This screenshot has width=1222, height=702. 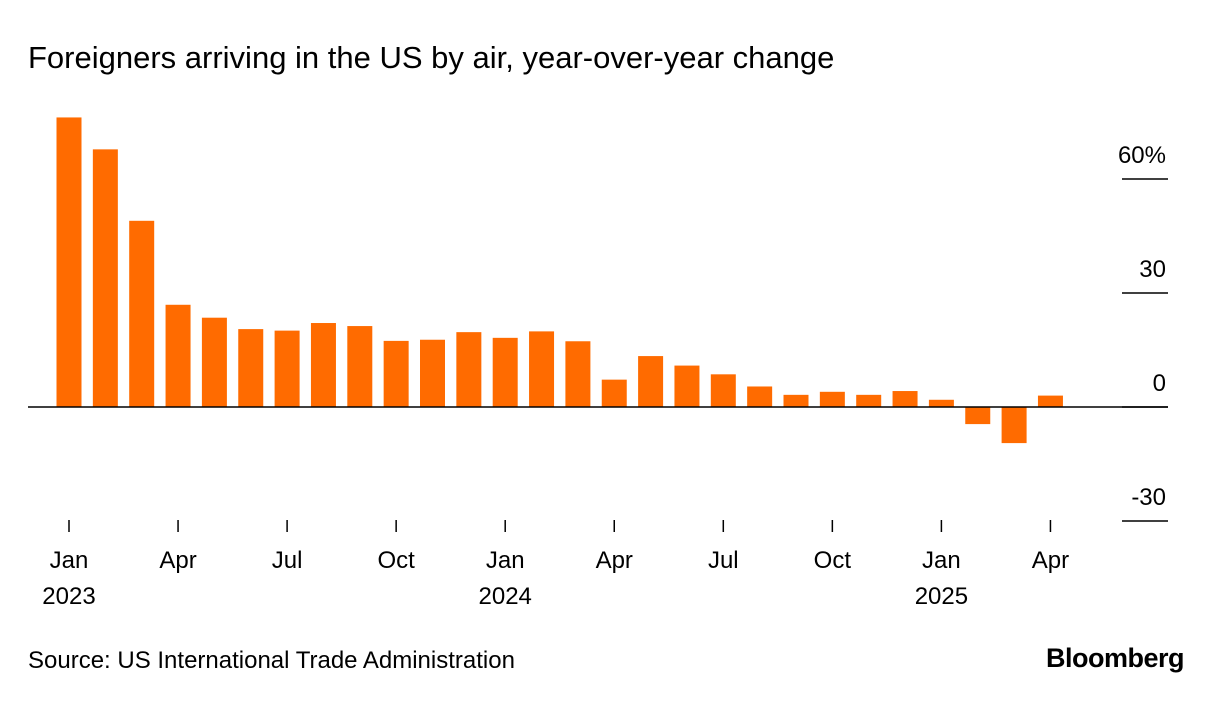 I want to click on x-tick-year-label: 2024, so click(x=505, y=596).